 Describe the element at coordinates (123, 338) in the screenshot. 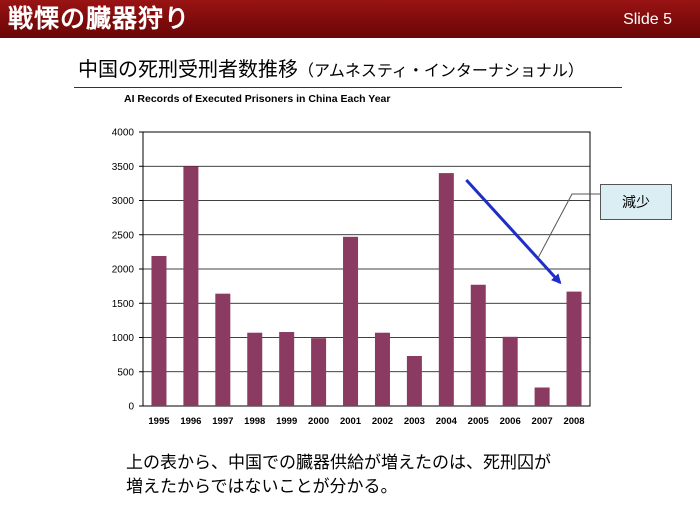

I see `y-tick-label: 1000` at that location.